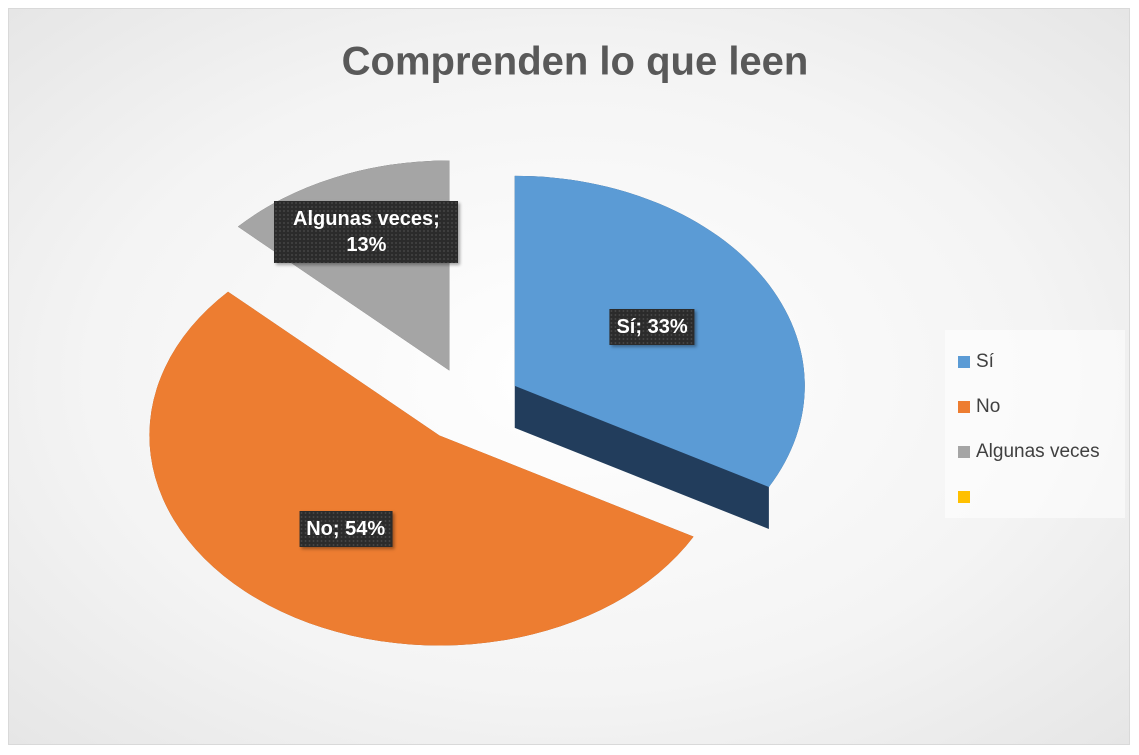 The width and height of the screenshot is (1139, 755). Describe the element at coordinates (1035, 424) in the screenshot. I see `legend-box` at that location.